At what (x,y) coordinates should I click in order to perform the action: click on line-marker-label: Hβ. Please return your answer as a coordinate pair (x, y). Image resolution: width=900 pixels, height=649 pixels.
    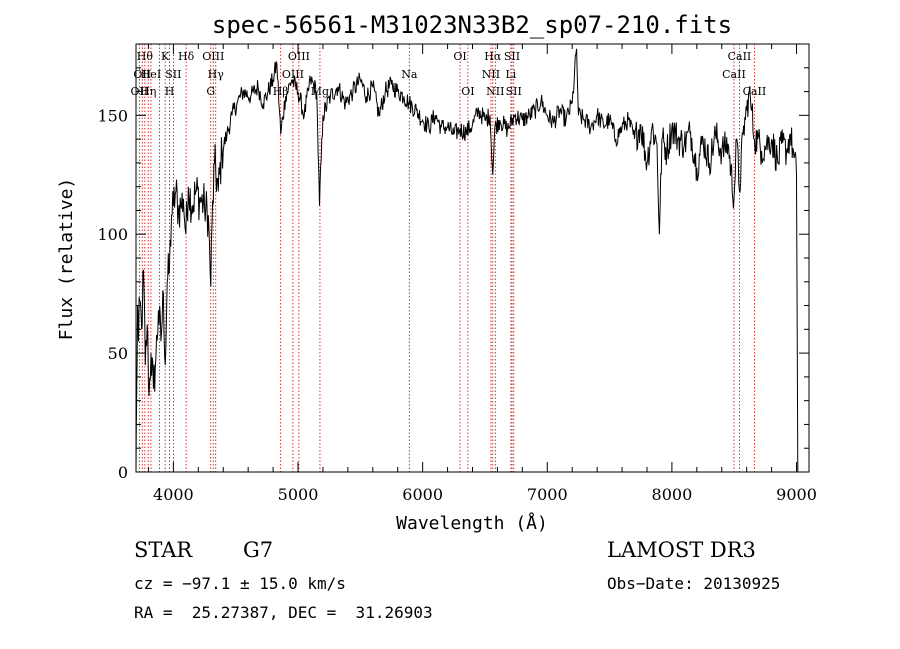
    Looking at the image, I should click on (281, 91).